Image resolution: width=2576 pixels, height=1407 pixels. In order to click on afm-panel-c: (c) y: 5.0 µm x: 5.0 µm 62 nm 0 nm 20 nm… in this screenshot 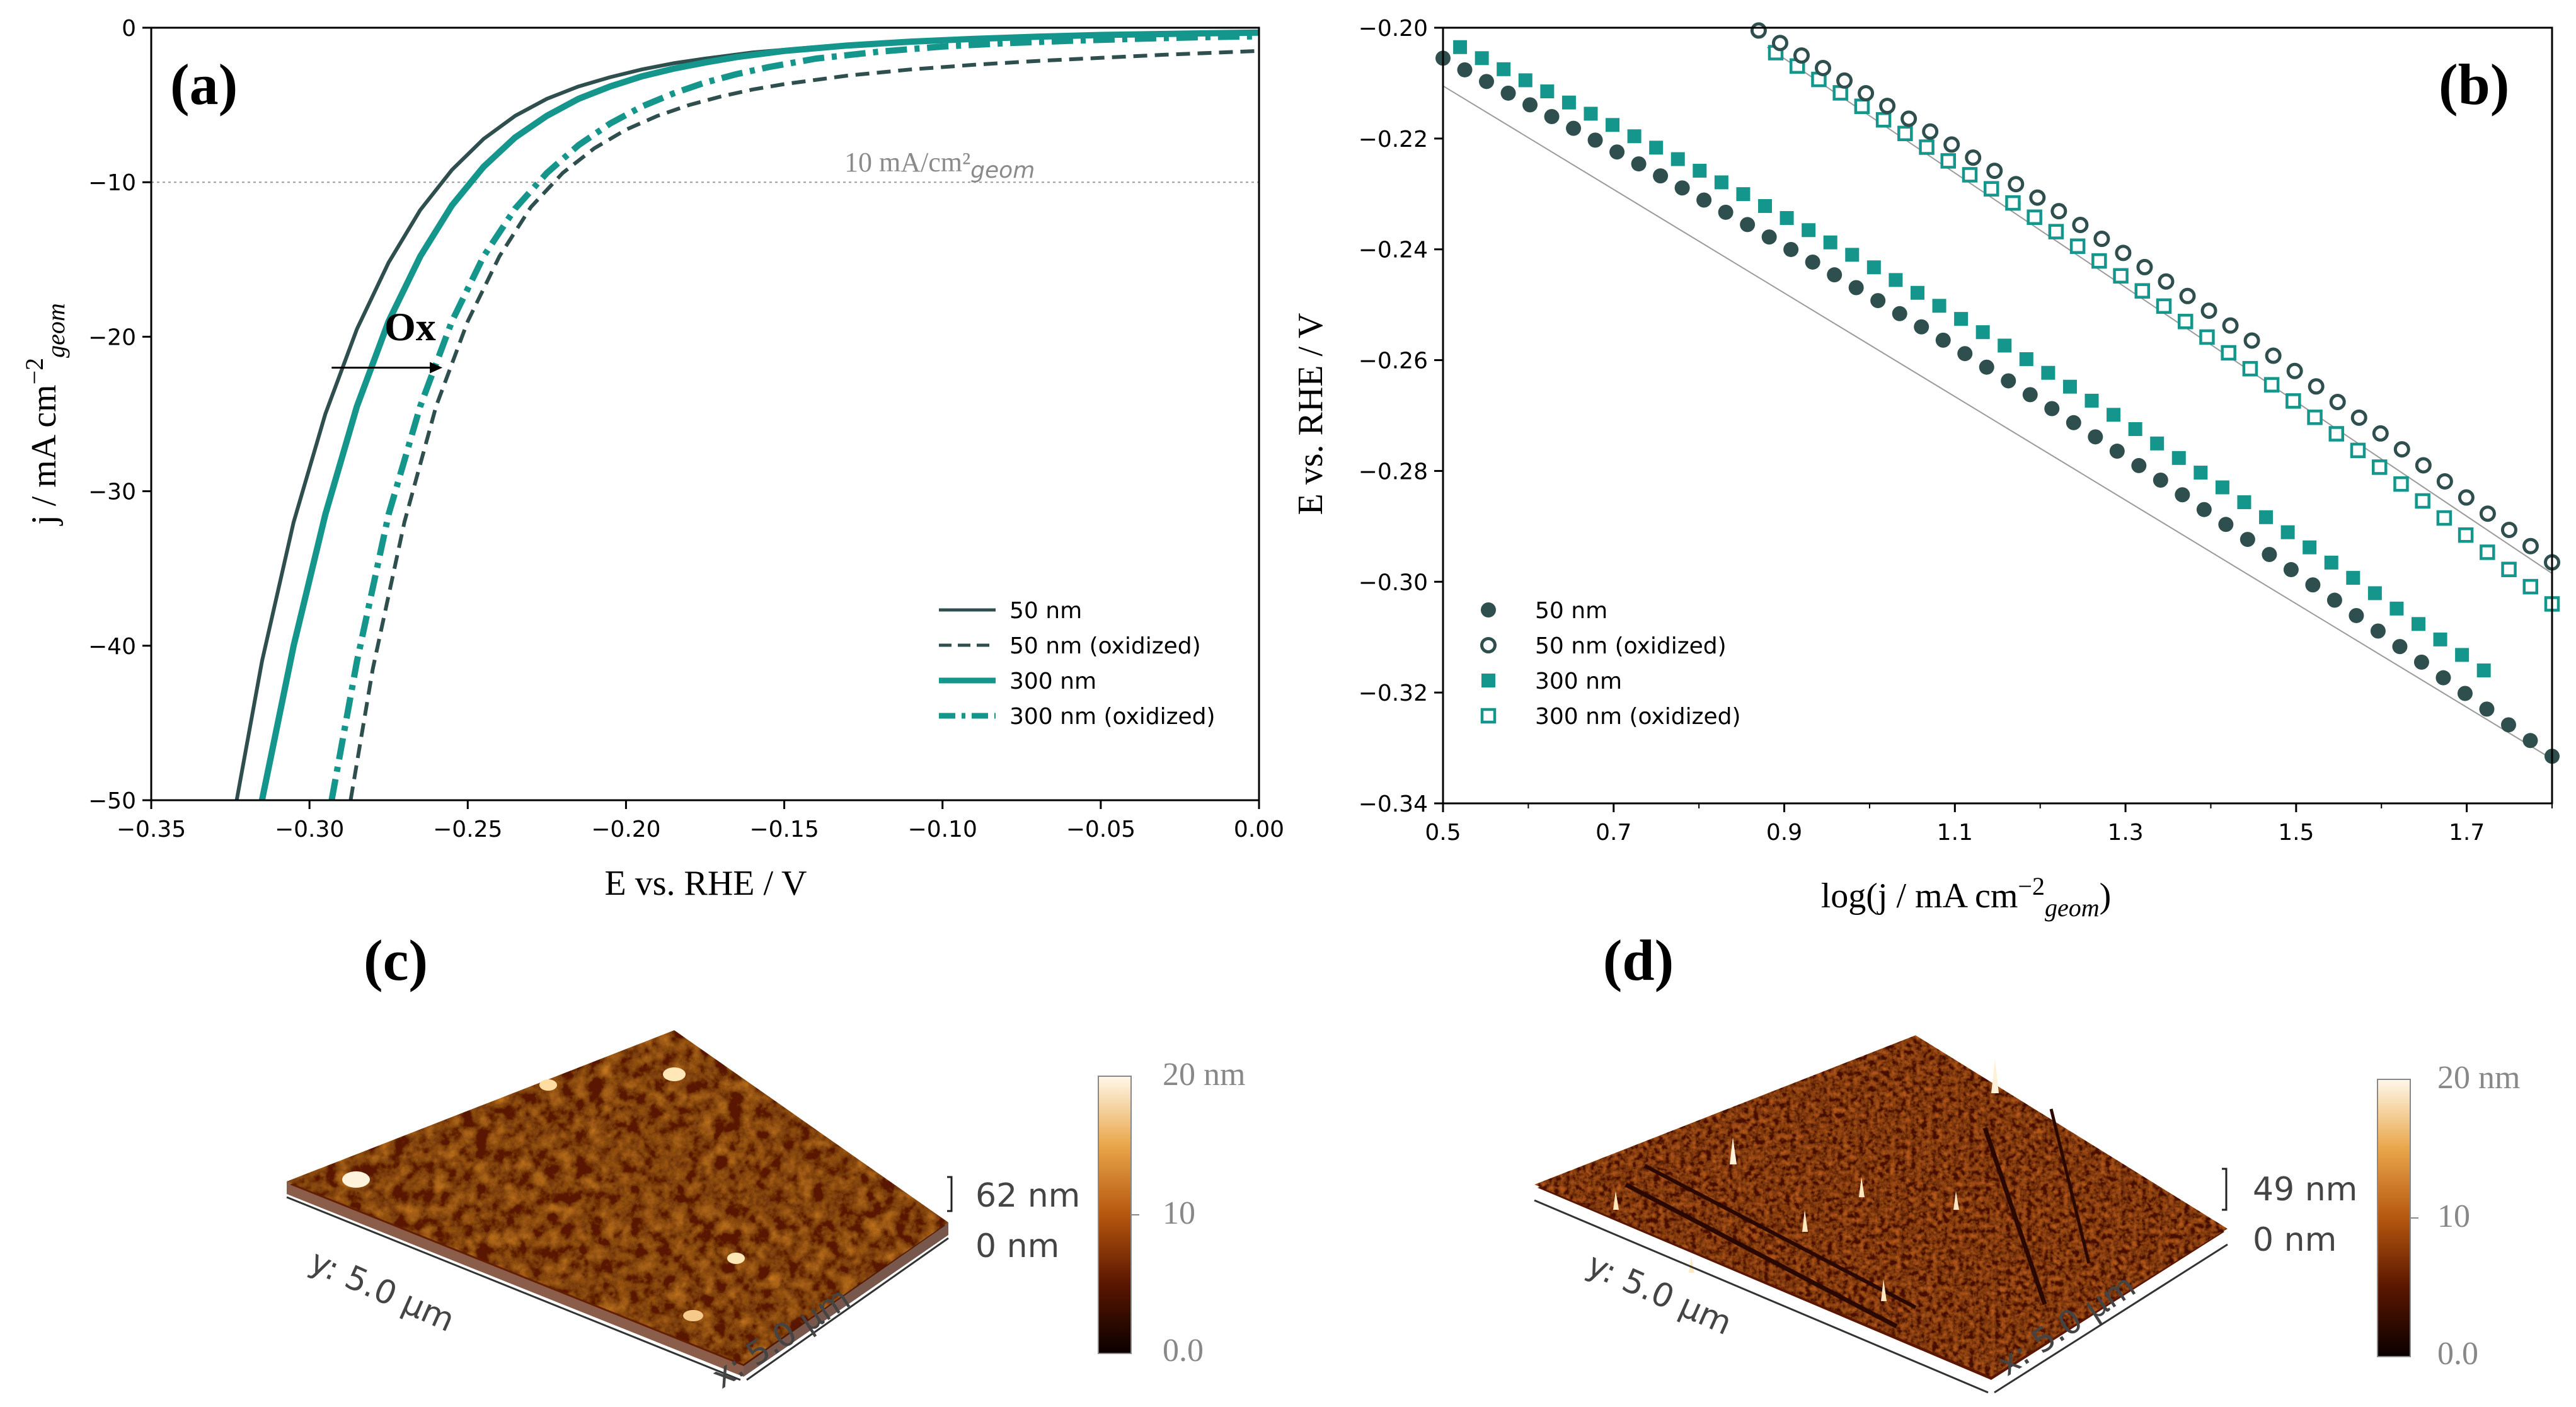, I will do `click(765, 1162)`.